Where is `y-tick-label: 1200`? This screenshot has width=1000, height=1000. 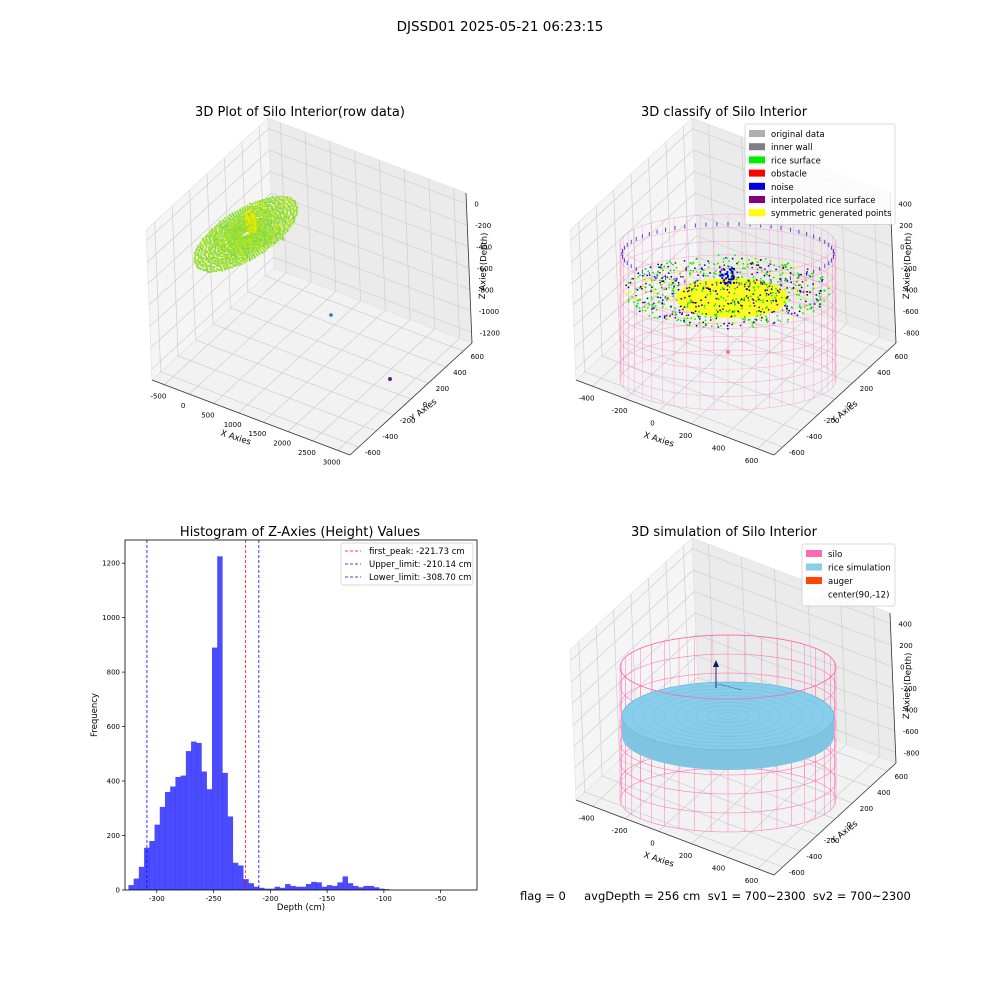 y-tick-label: 1200 is located at coordinates (111, 564).